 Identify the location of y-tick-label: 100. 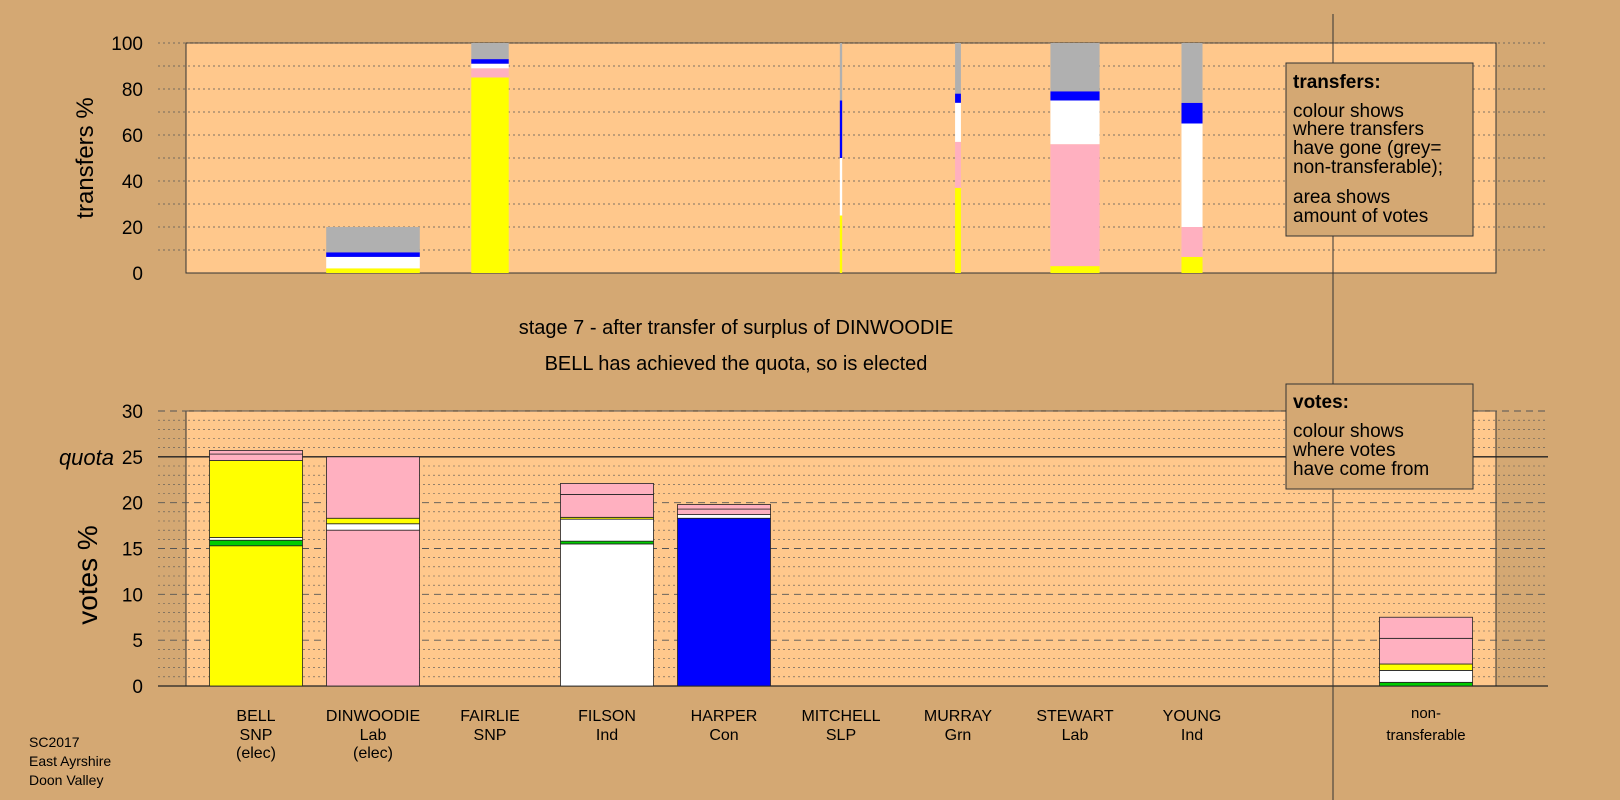
(127, 44).